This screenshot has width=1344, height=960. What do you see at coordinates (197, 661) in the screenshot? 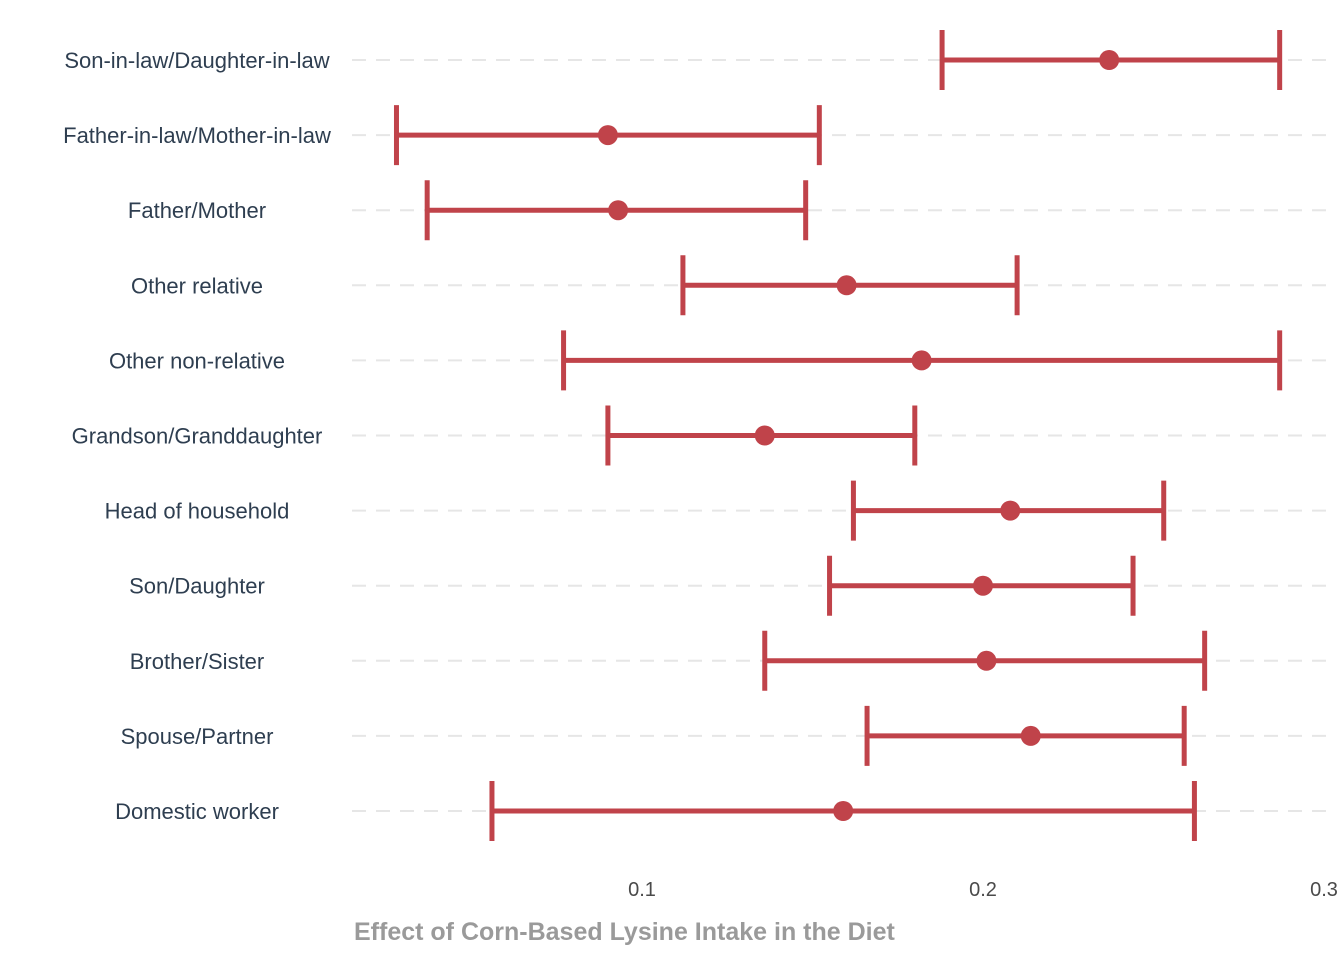
I see `category-label: Brother/Sister` at bounding box center [197, 661].